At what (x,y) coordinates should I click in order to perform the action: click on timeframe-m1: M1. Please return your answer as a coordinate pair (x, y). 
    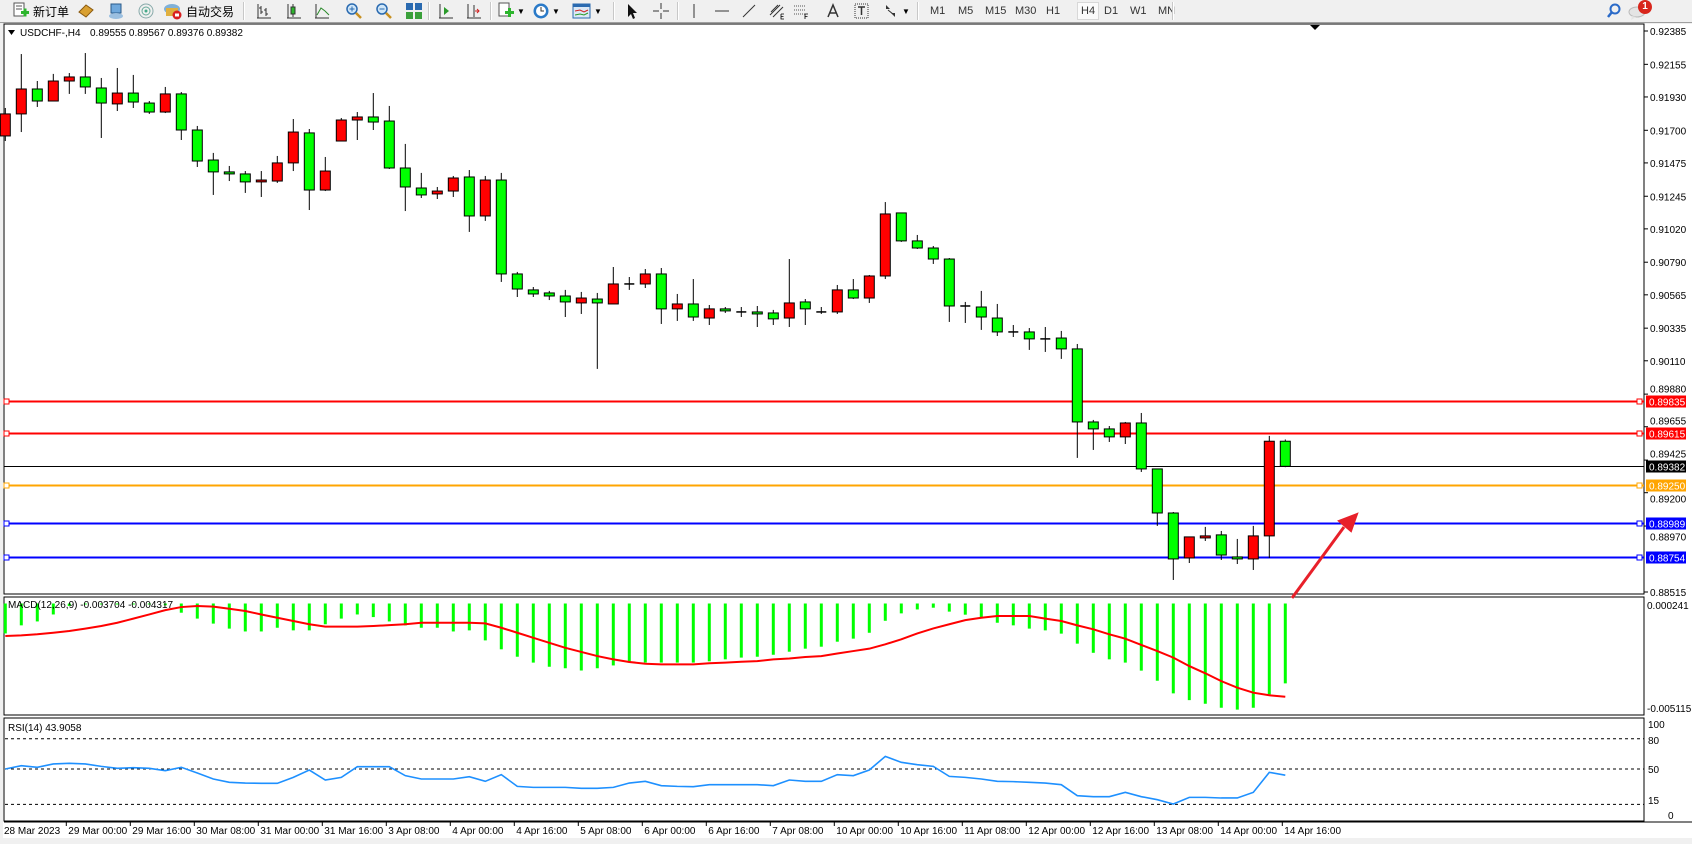
    Looking at the image, I should click on (938, 11).